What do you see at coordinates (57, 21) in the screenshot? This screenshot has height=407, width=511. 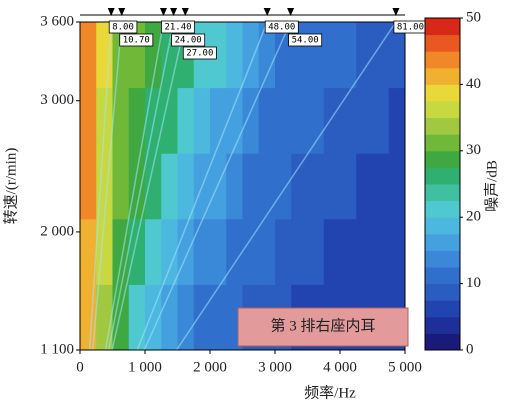 I see `y-tick-label: 3 600` at bounding box center [57, 21].